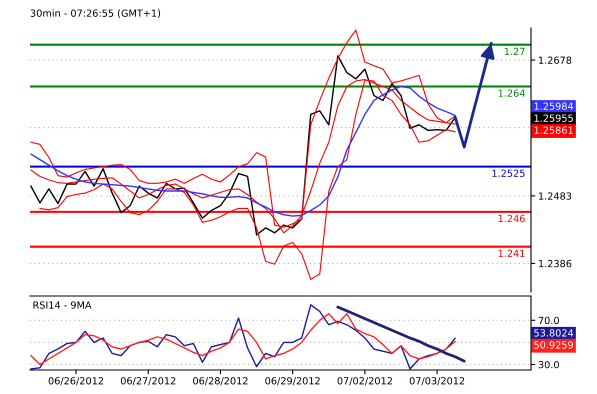 This screenshot has width=597, height=394. Describe the element at coordinates (555, 60) in the screenshot. I see `y-tick-label: 1.2678` at that location.